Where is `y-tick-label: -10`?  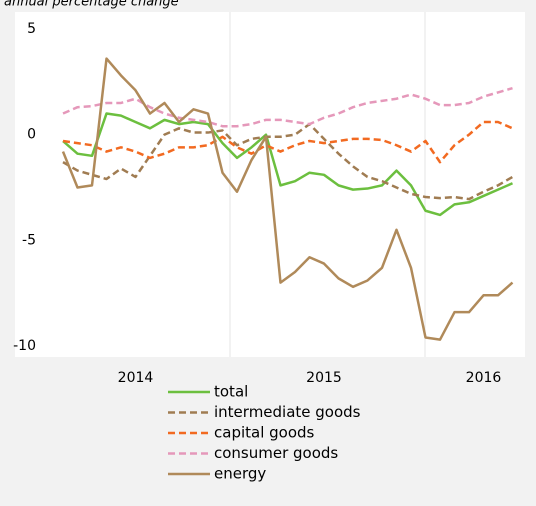
y-tick-label: -10 is located at coordinates (24, 346).